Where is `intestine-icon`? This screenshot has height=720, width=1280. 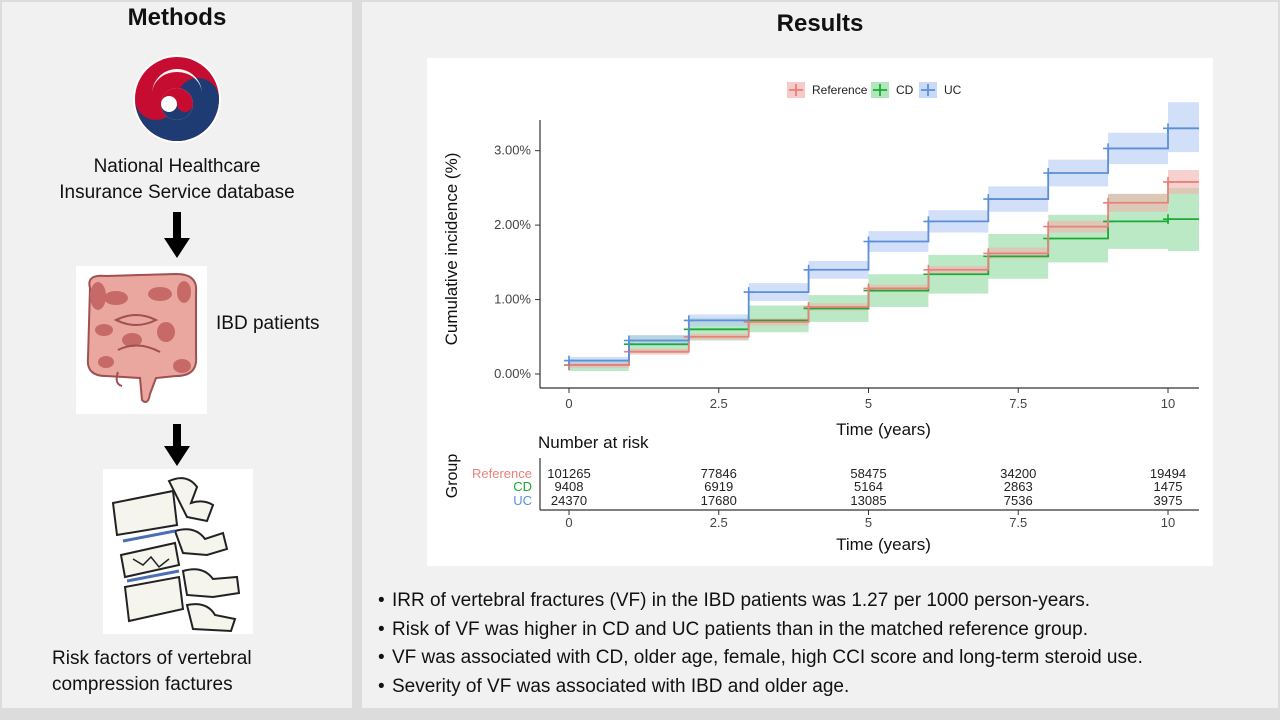
intestine-icon is located at coordinates (142, 337).